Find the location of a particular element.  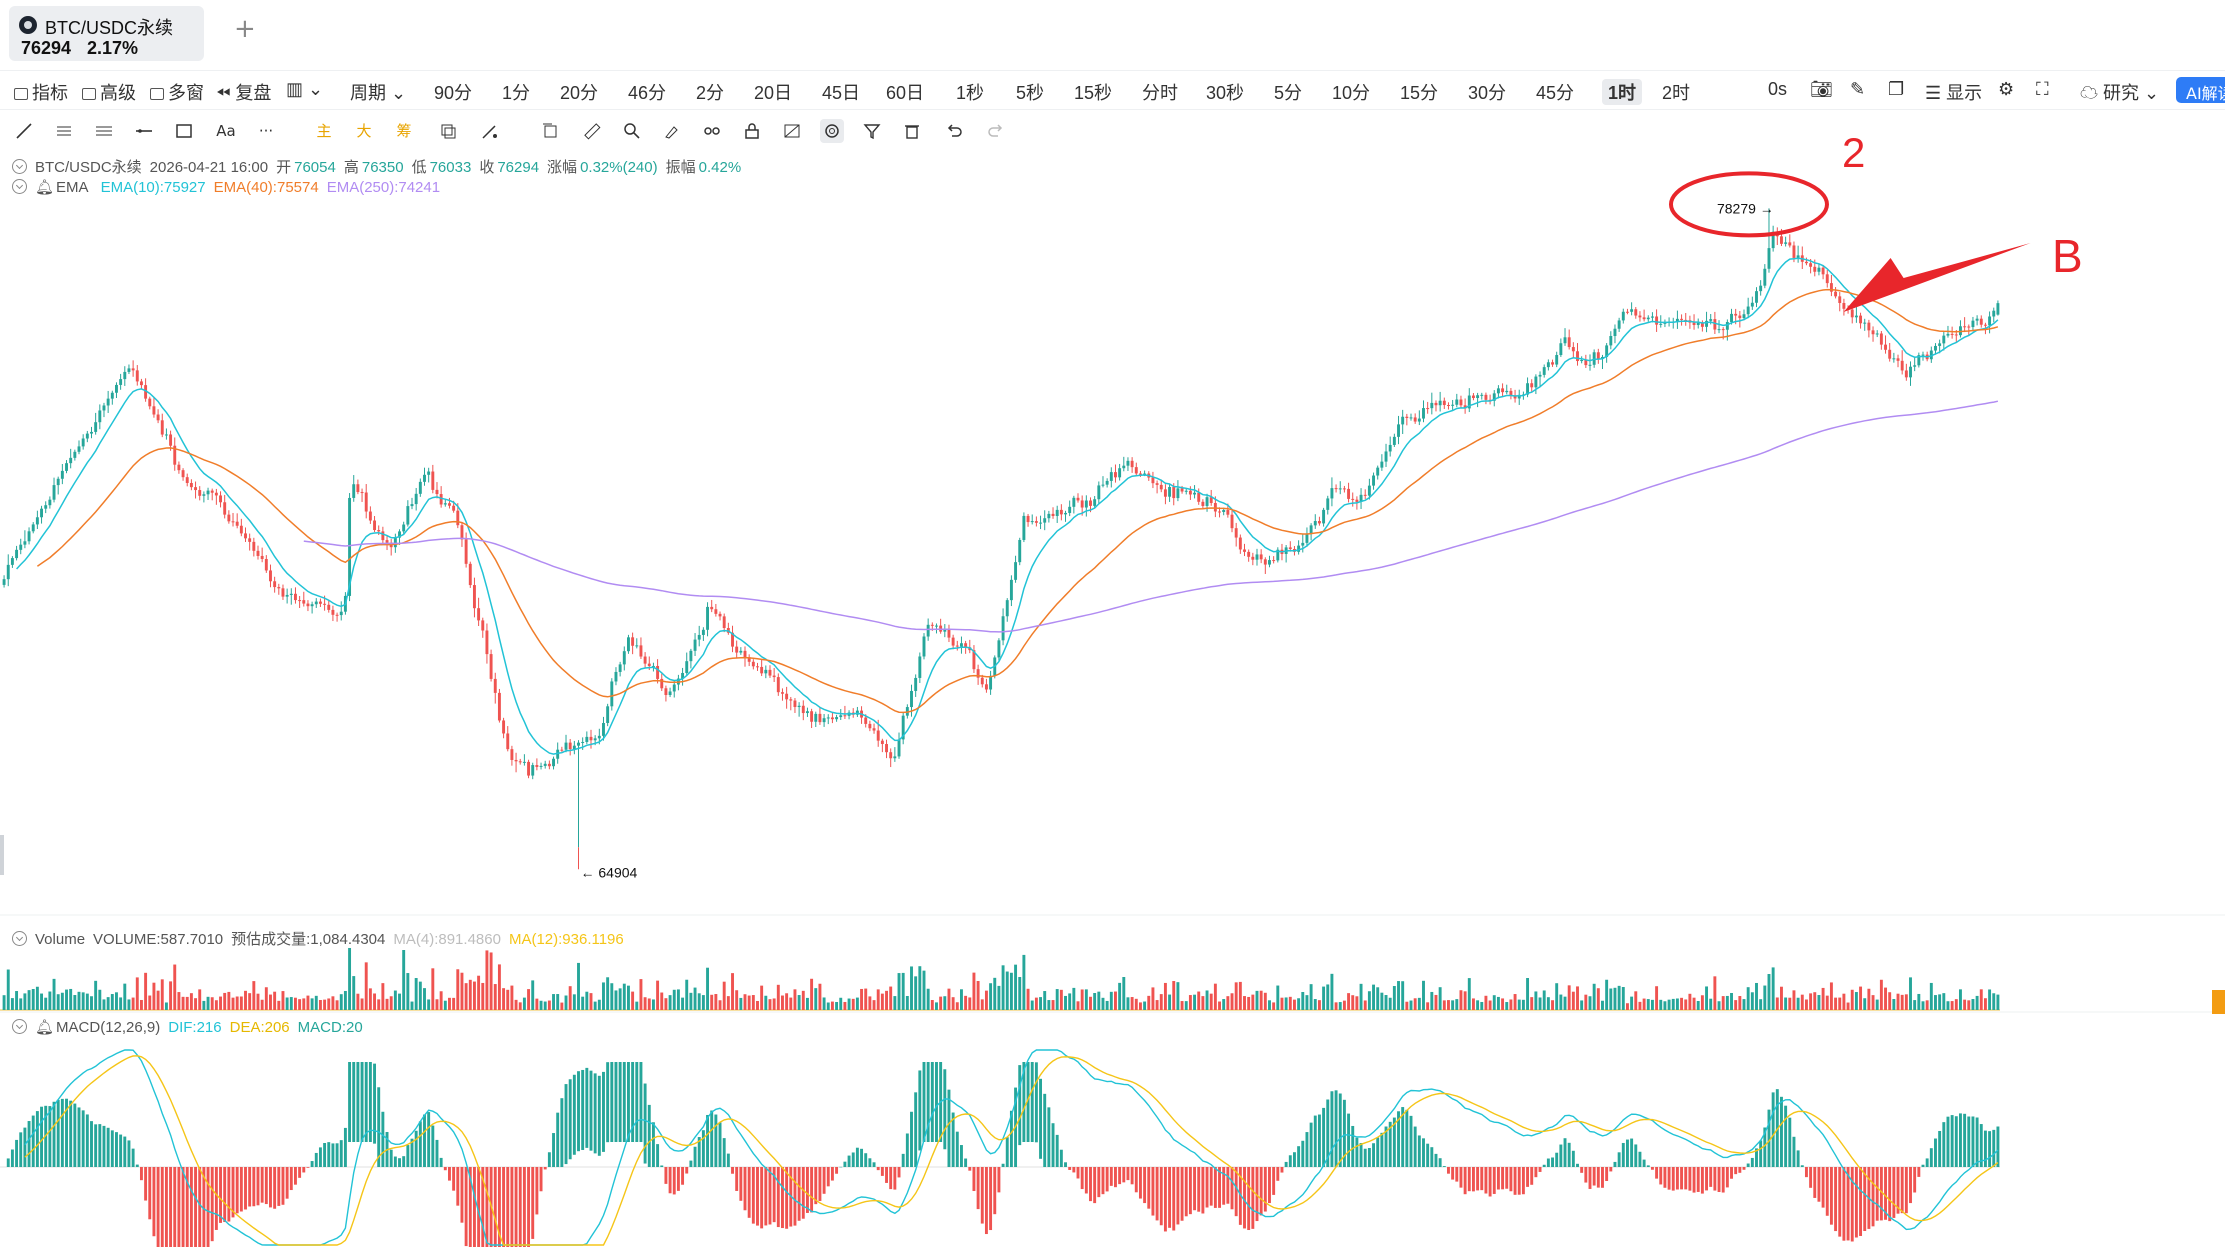

research-button: ☁ 研究 ⌄ is located at coordinates (2120, 93).